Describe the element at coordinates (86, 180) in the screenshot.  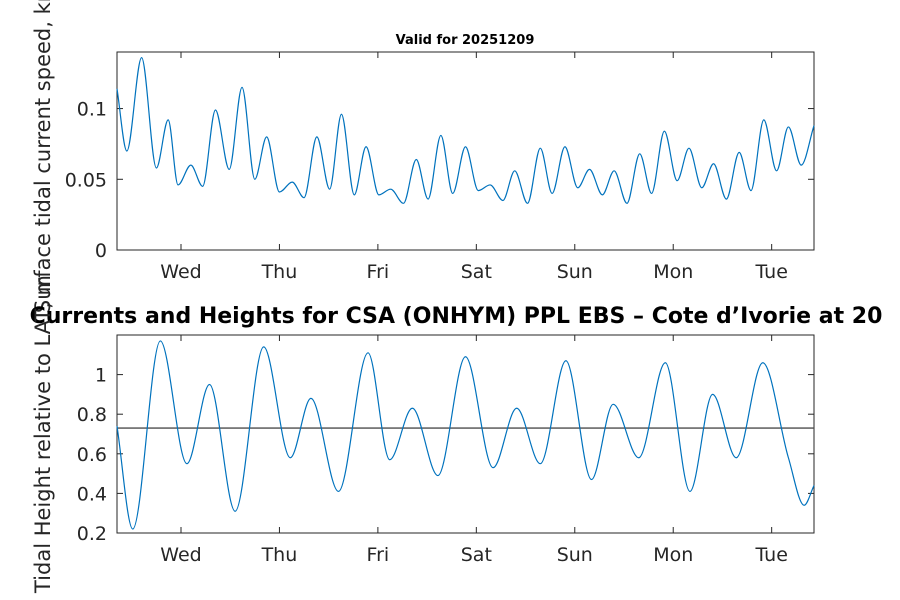
I see `speed-ytick-label: 0.05` at that location.